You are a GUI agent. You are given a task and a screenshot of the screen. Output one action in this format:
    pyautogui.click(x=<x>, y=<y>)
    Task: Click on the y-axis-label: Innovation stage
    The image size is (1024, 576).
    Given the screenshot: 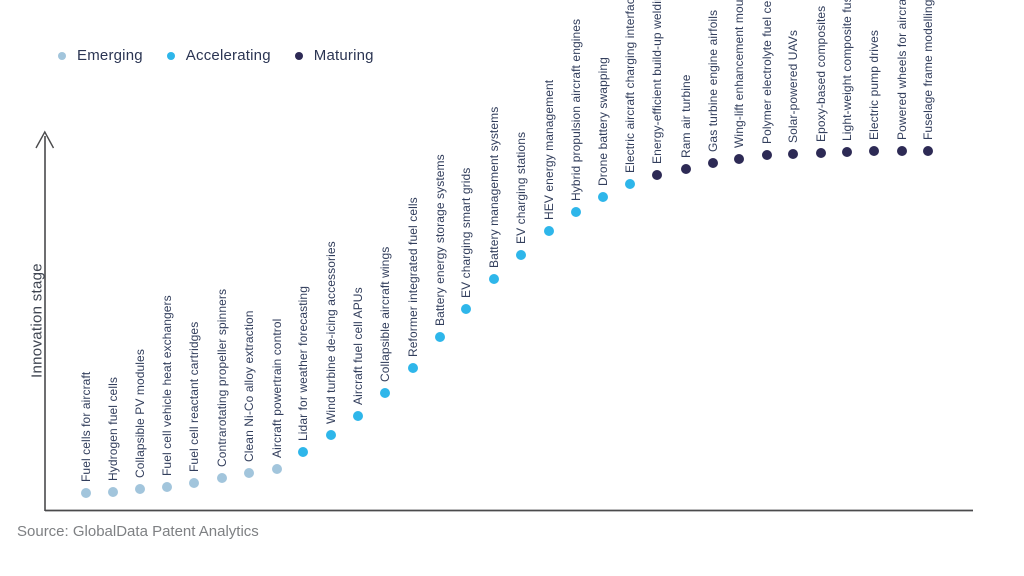 What is the action you would take?
    pyautogui.click(x=37, y=320)
    